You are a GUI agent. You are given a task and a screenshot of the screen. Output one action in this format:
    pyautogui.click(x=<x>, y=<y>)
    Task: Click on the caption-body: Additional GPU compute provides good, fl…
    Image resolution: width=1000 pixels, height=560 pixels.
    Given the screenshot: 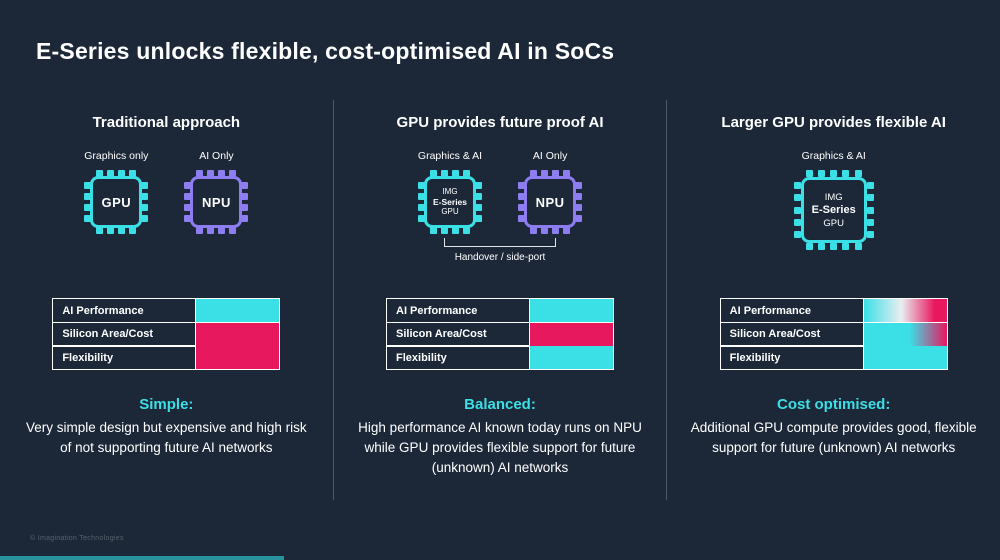 What is the action you would take?
    pyautogui.click(x=833, y=437)
    